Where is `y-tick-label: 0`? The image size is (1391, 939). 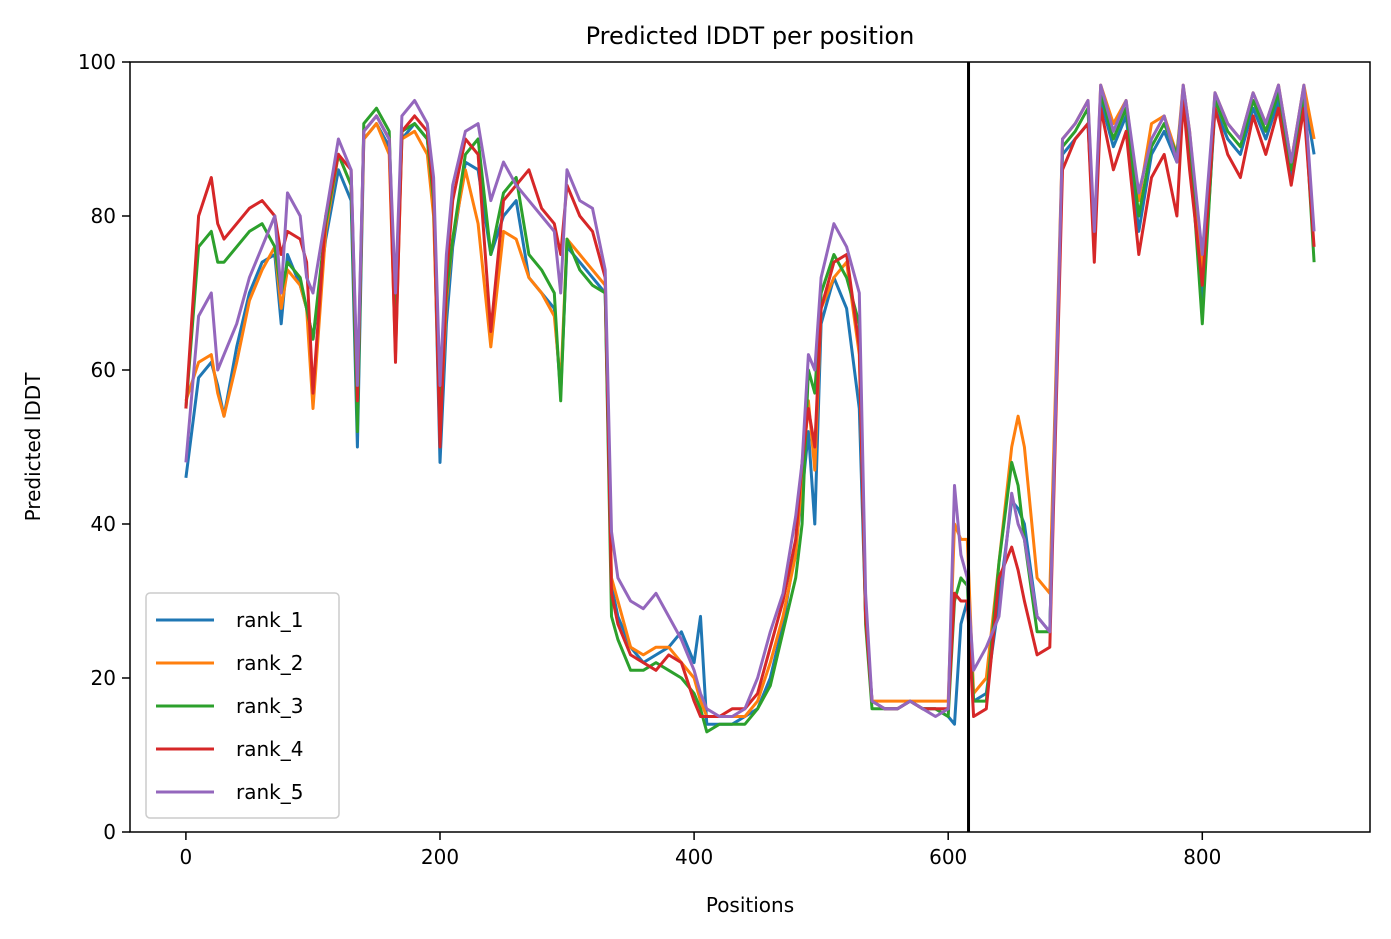 y-tick-label: 0 is located at coordinates (109, 832).